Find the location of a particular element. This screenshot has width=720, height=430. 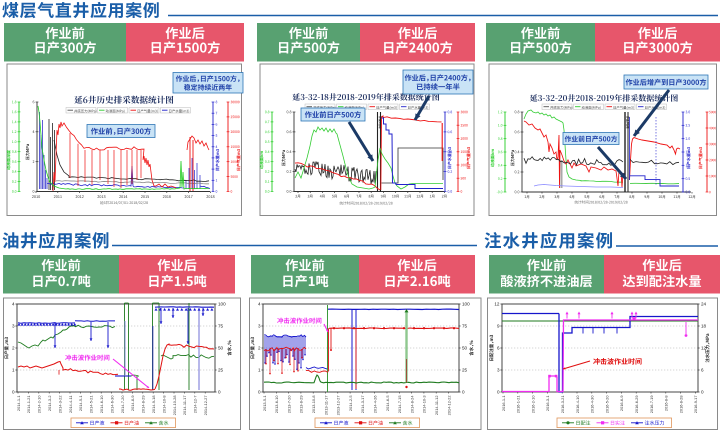

svg-text: 2016-4-30 is located at coordinates (592, 404).